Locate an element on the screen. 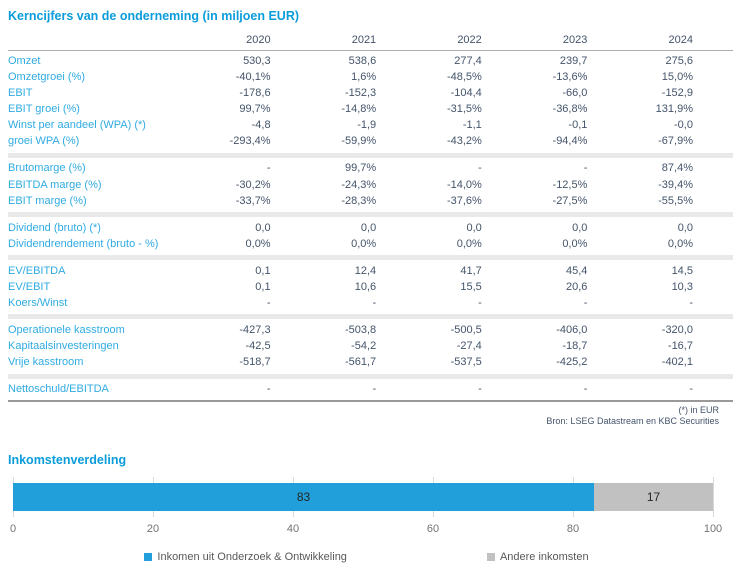 This screenshot has height=586, width=733. row-label: Operationele kasstroom is located at coordinates (66, 330).